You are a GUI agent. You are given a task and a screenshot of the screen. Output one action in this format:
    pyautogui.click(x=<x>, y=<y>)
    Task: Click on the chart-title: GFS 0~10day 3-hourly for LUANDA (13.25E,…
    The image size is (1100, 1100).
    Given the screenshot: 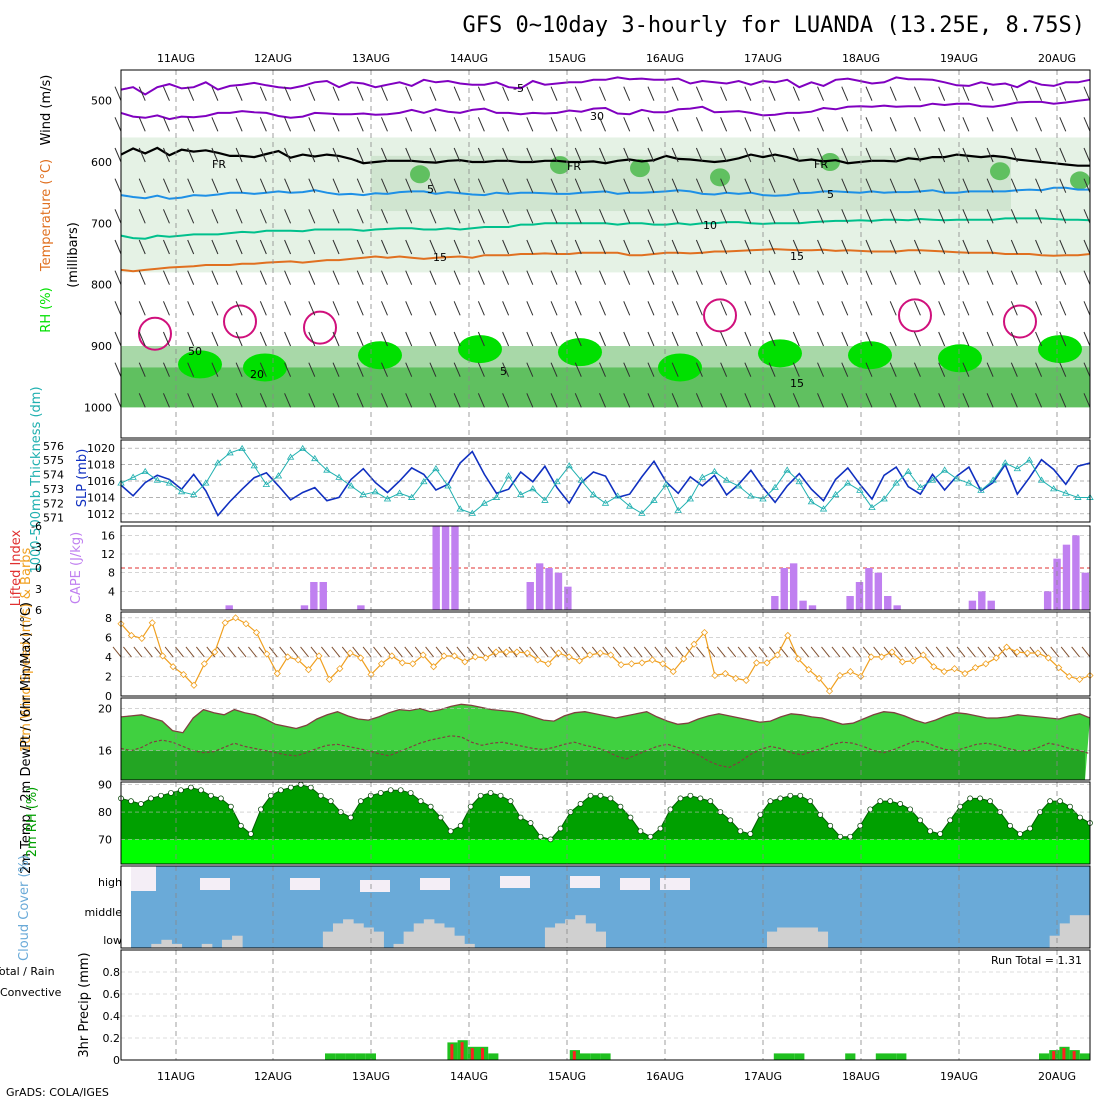 What is the action you would take?
    pyautogui.click(x=773, y=25)
    